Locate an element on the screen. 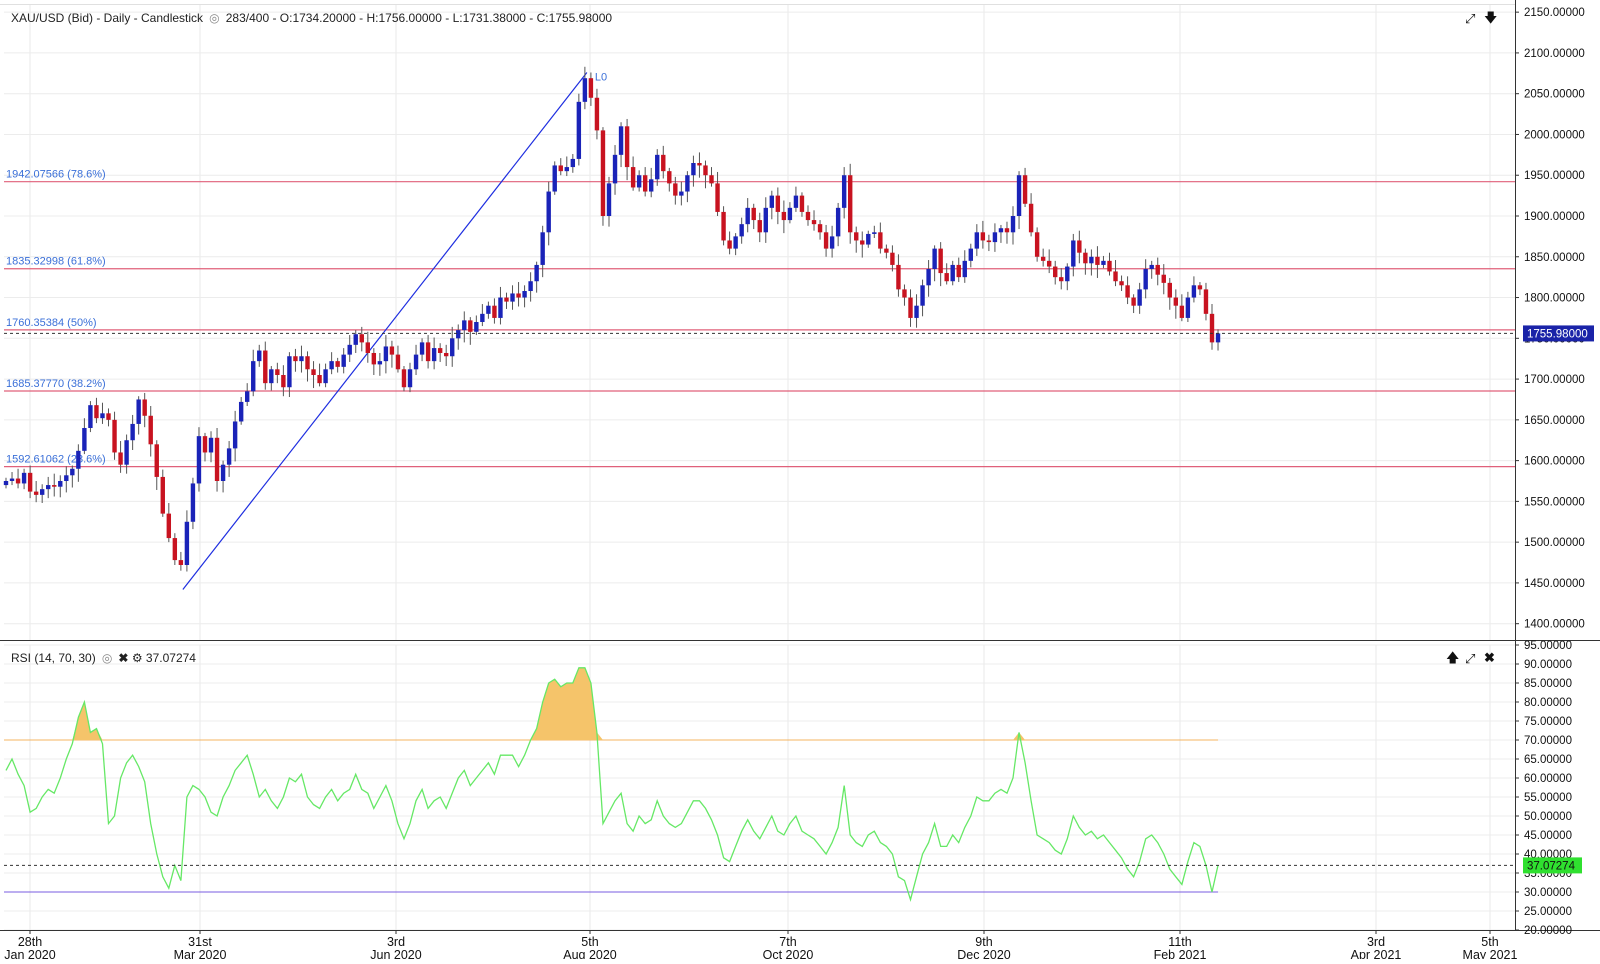 The width and height of the screenshot is (1600, 964). x-tick-label-bottom: May 2021 is located at coordinates (1490, 953).